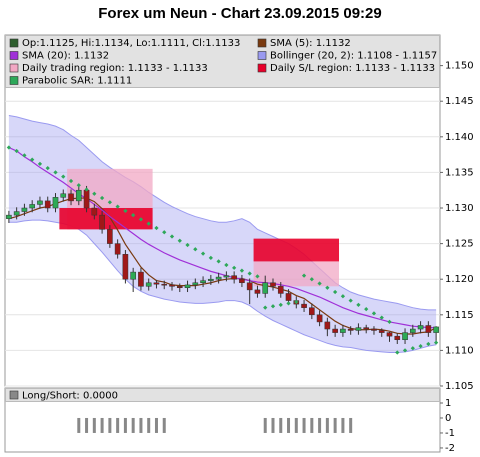  I want to click on legend-label: Long/Short: 0.0000, so click(70, 396).